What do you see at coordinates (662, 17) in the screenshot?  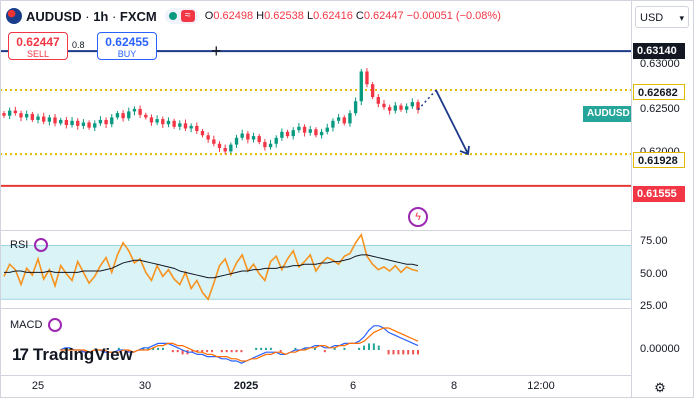 I see `currency-selector: USD ▾` at bounding box center [662, 17].